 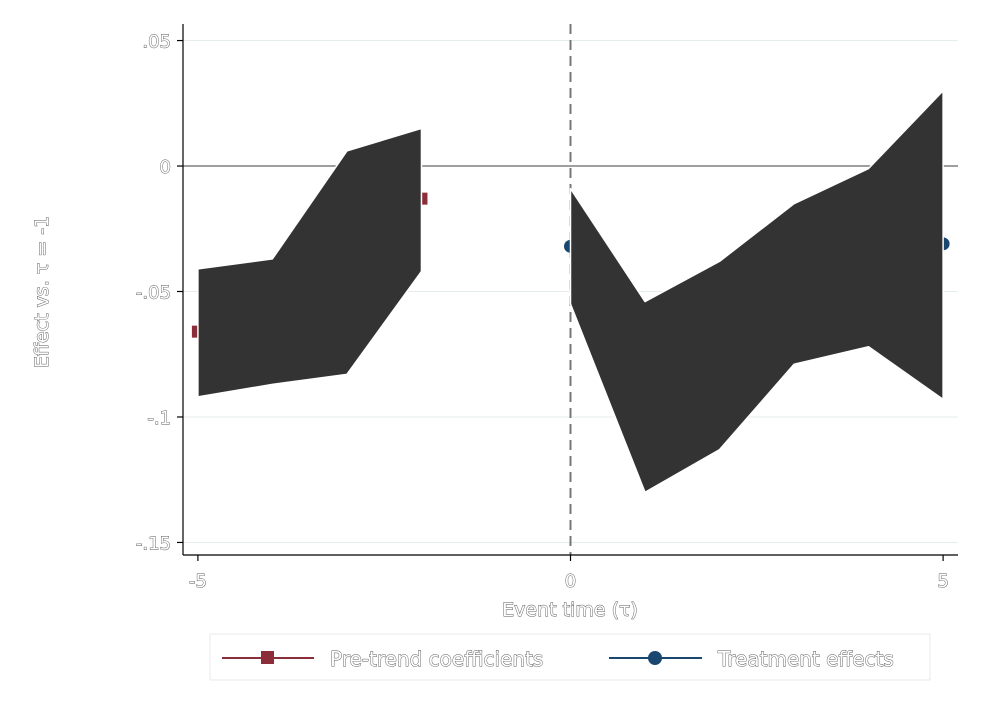 I want to click on legend-square-marker, so click(x=267, y=657).